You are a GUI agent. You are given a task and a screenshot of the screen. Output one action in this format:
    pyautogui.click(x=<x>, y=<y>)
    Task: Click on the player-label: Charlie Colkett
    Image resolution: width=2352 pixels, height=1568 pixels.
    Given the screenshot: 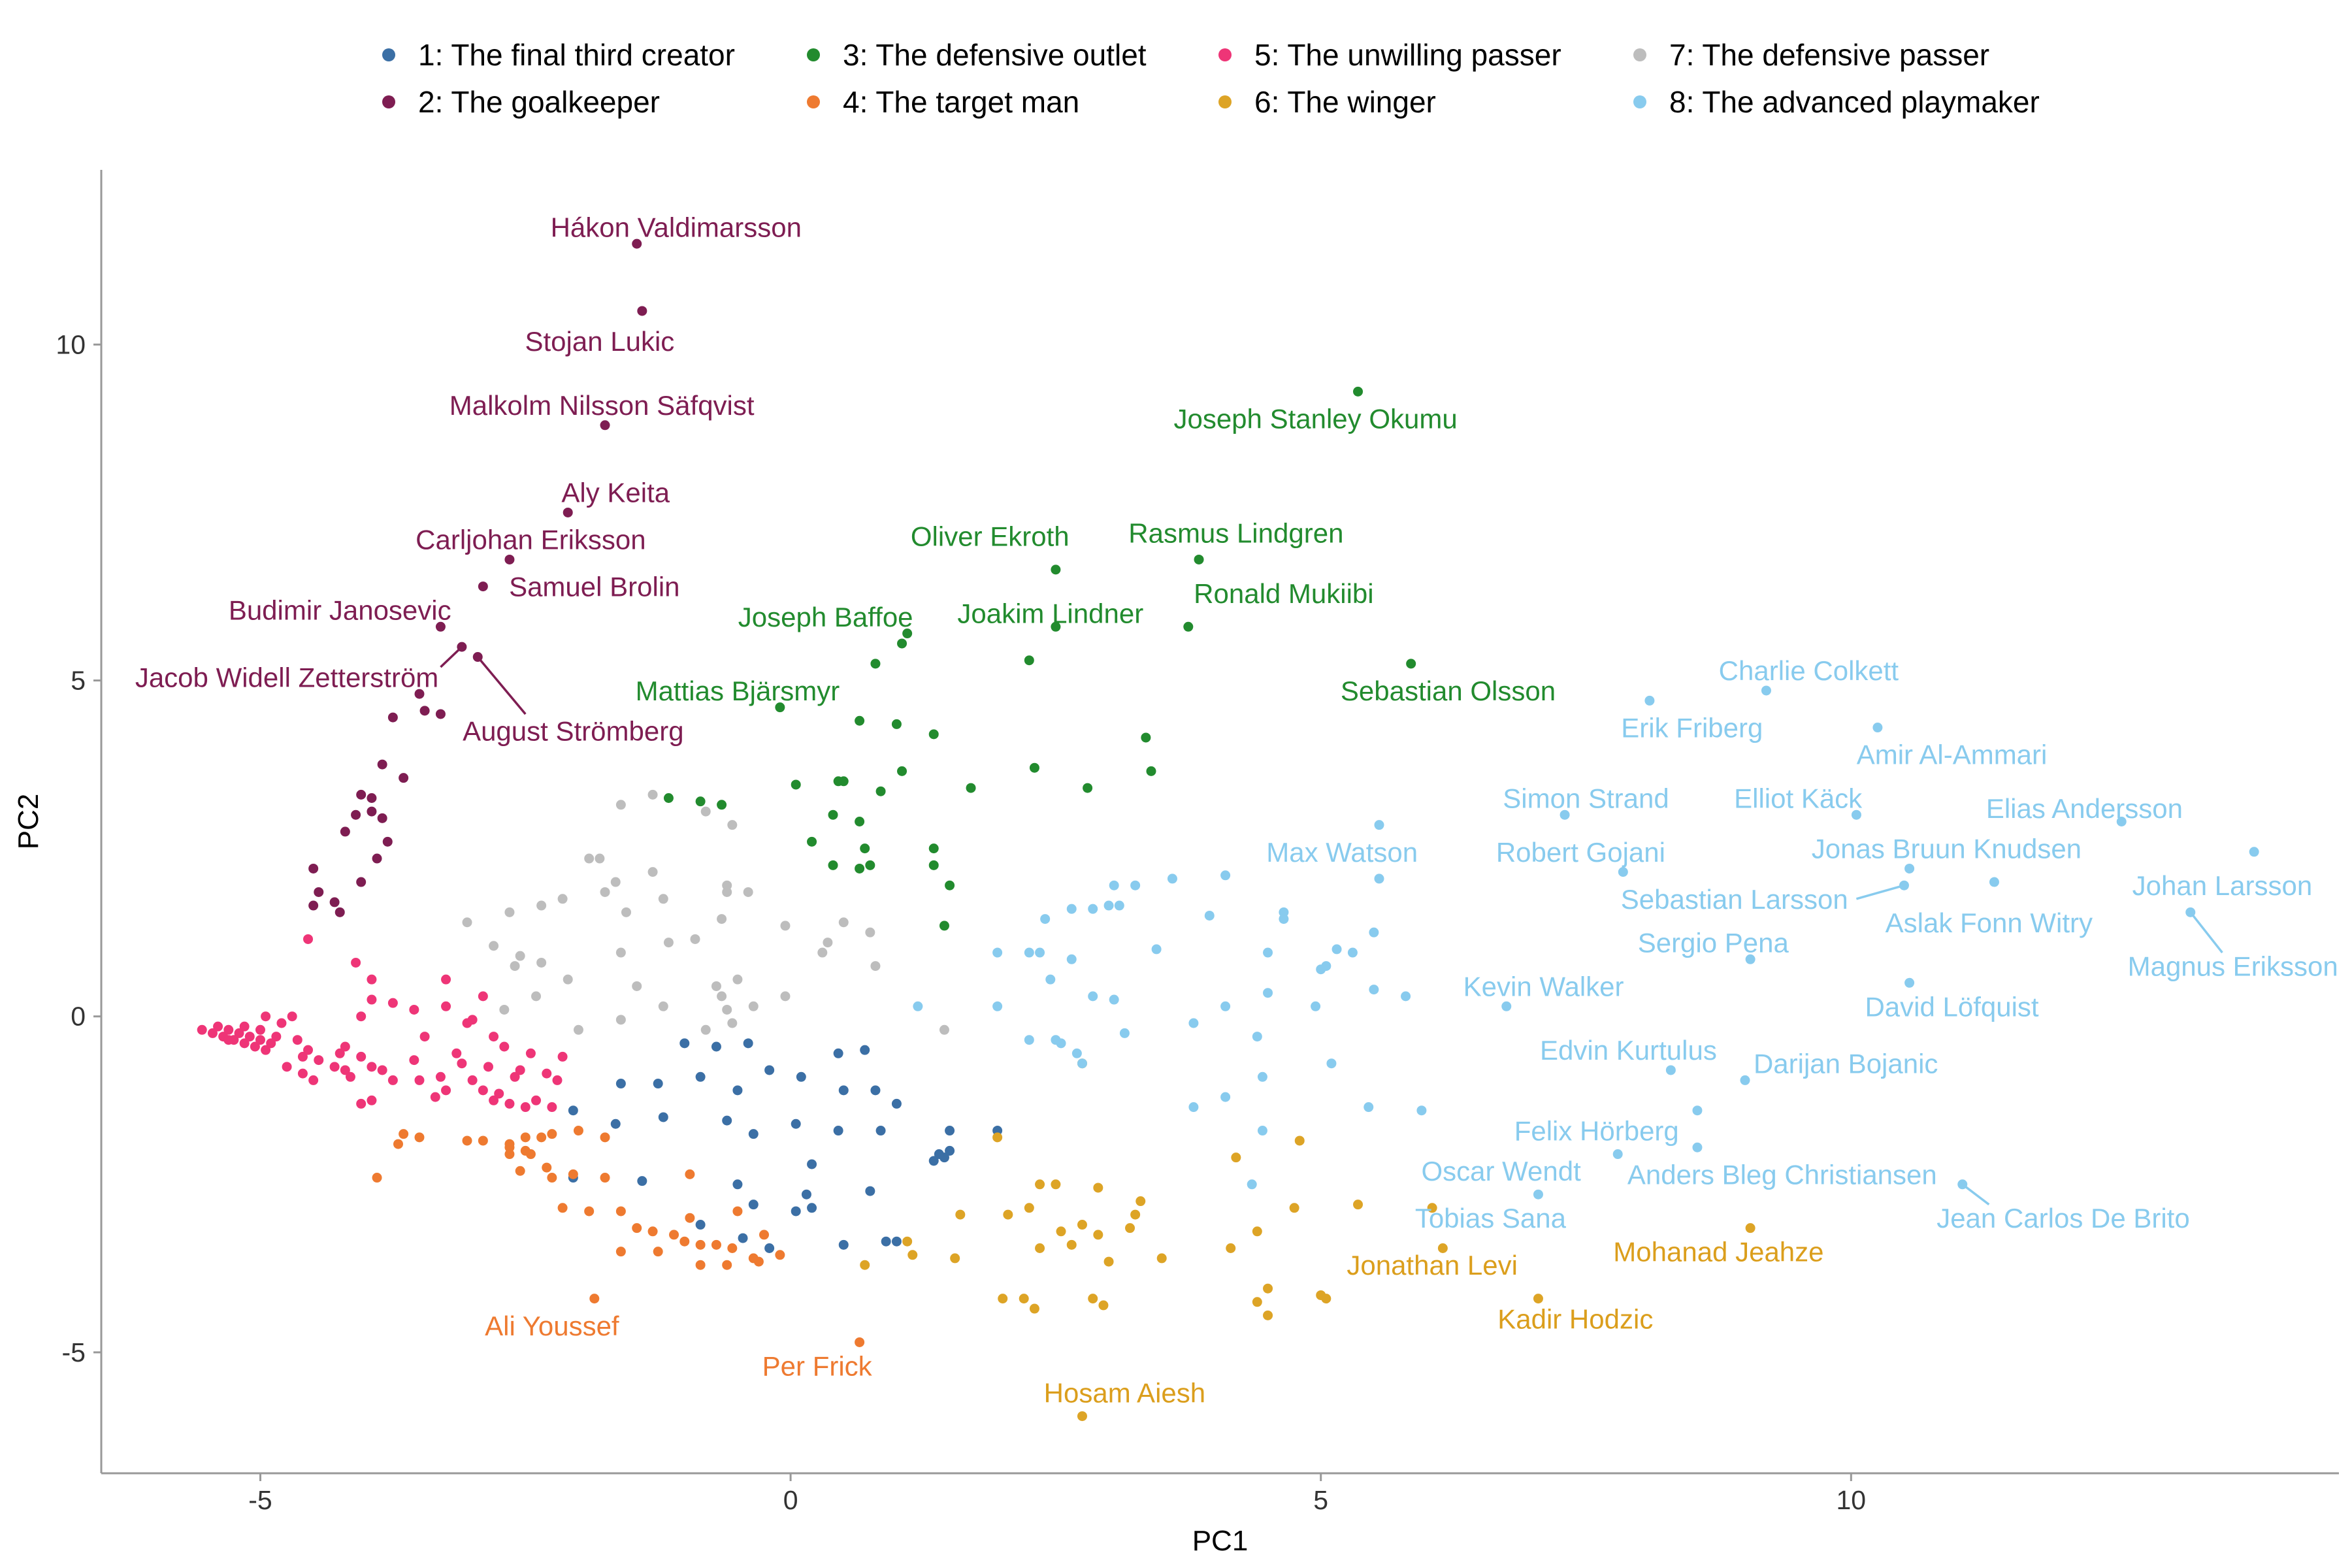 What is the action you would take?
    pyautogui.click(x=1809, y=670)
    